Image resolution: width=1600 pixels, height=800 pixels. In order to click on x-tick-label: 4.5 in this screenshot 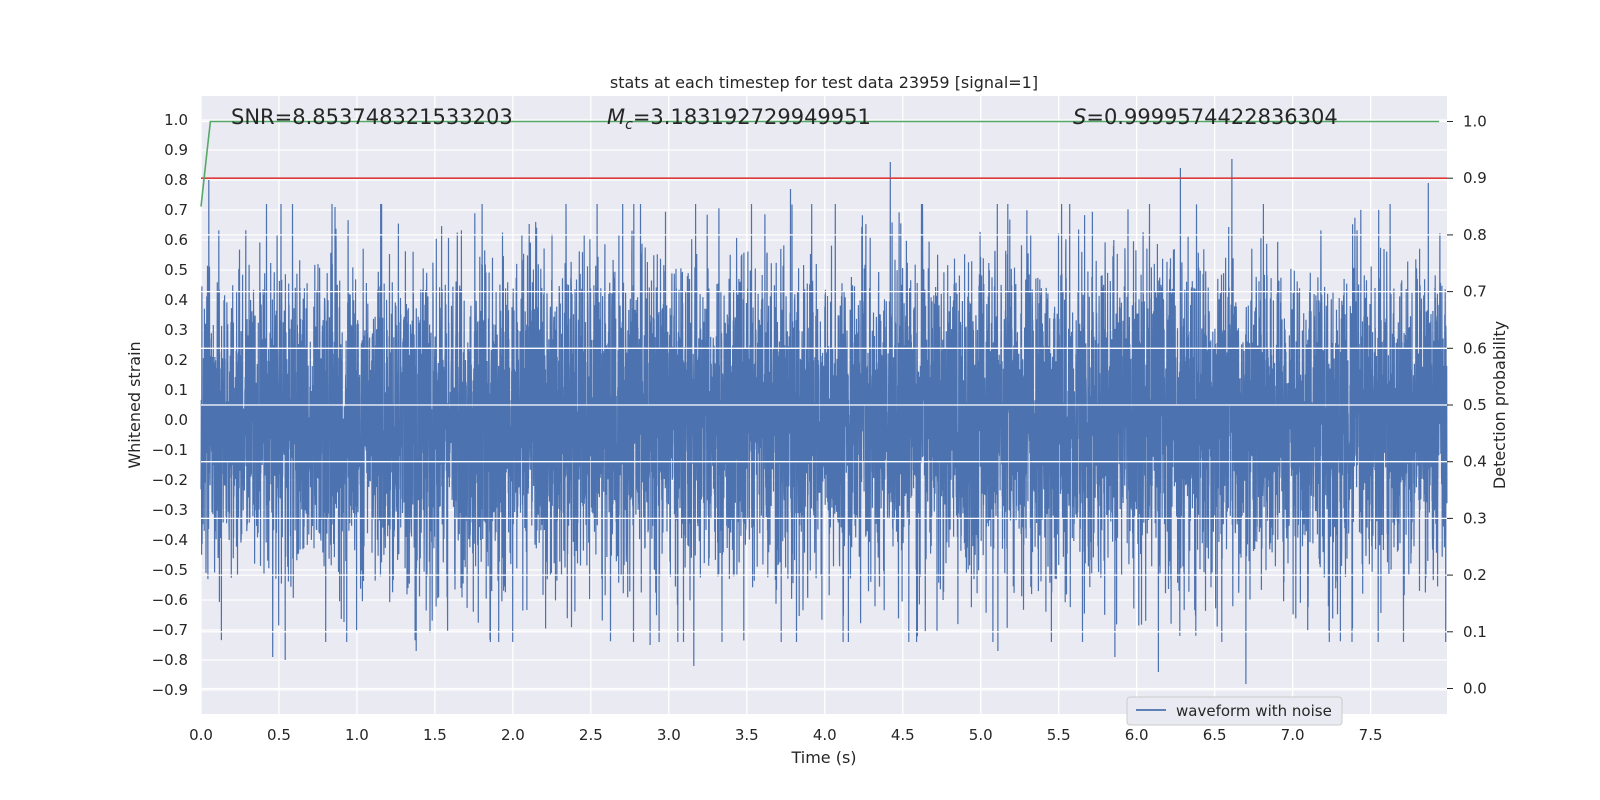, I will do `click(903, 735)`.